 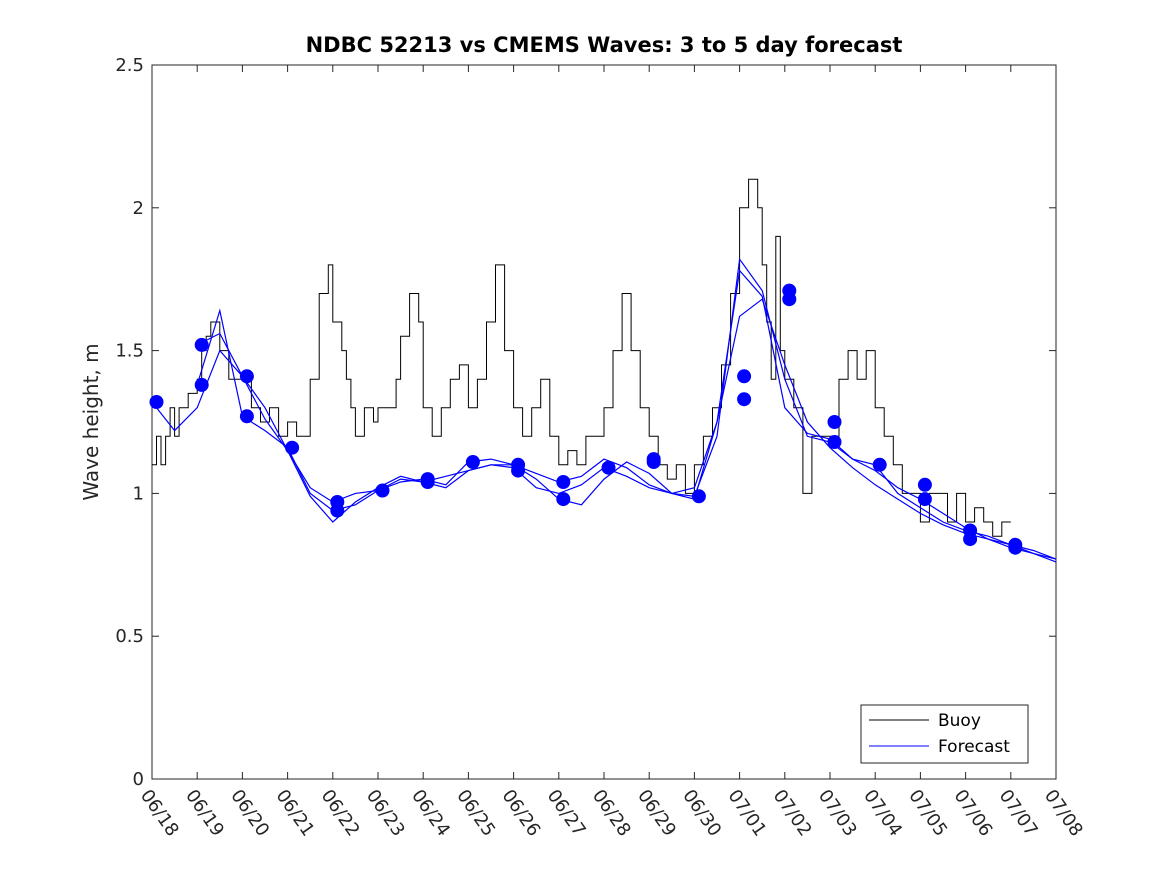 I want to click on y-tick-label: 2, so click(x=138, y=208).